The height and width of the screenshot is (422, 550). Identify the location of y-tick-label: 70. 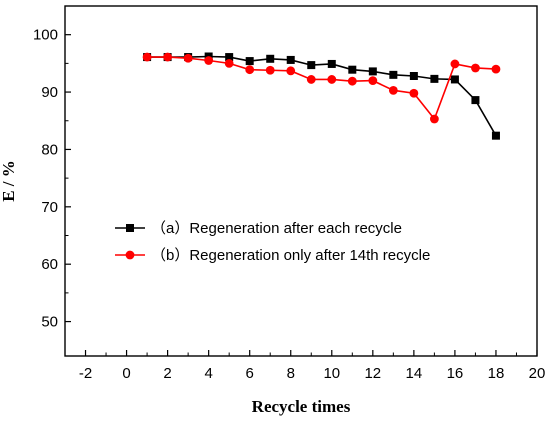
(49, 207).